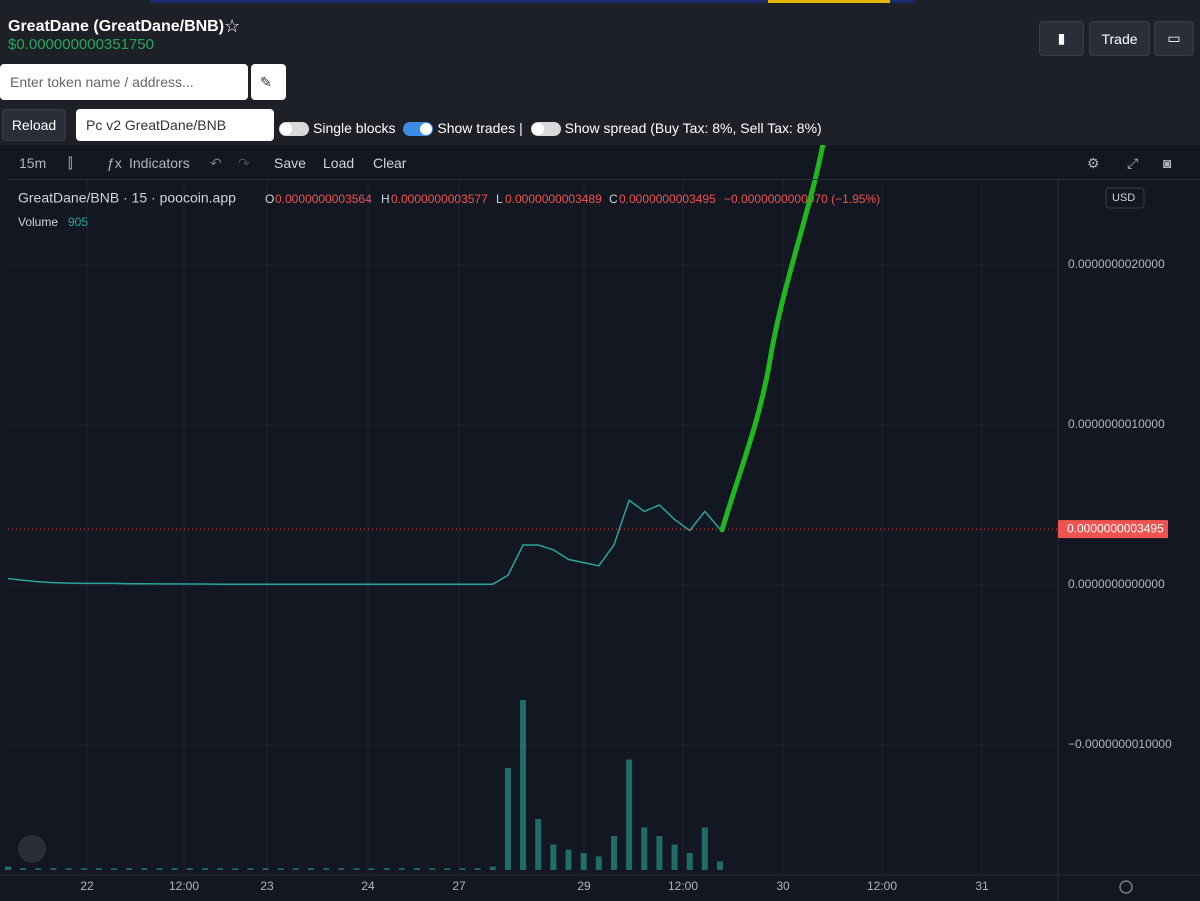 This screenshot has width=1200, height=901. What do you see at coordinates (390, 163) in the screenshot?
I see `clear-button: Clear` at bounding box center [390, 163].